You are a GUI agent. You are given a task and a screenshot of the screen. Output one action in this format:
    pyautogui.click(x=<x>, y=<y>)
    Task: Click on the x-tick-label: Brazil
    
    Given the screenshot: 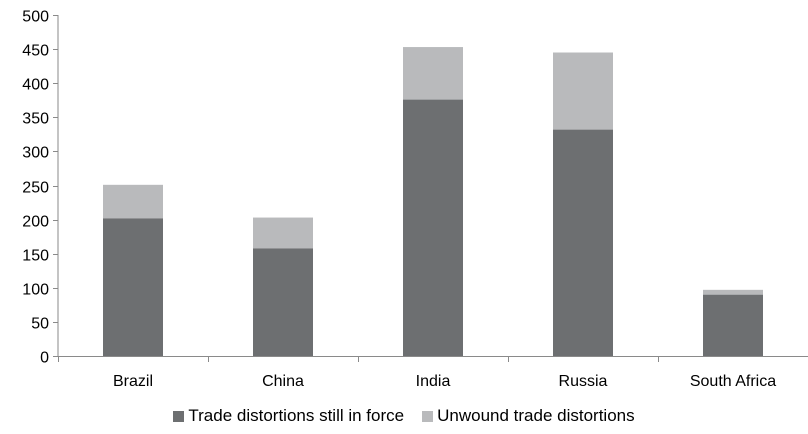 What is the action you would take?
    pyautogui.click(x=133, y=381)
    